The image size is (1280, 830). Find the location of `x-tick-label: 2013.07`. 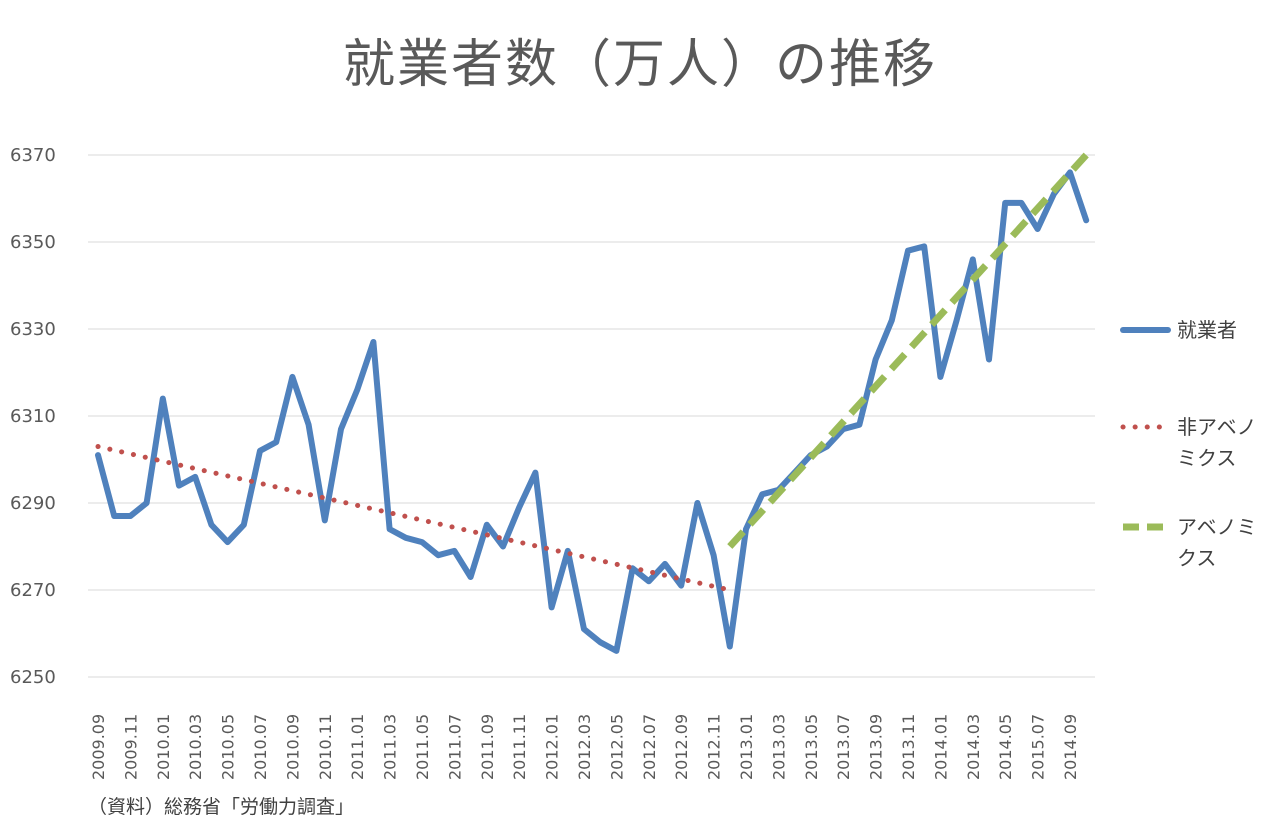

x-tick-label: 2013.07 is located at coordinates (843, 747).